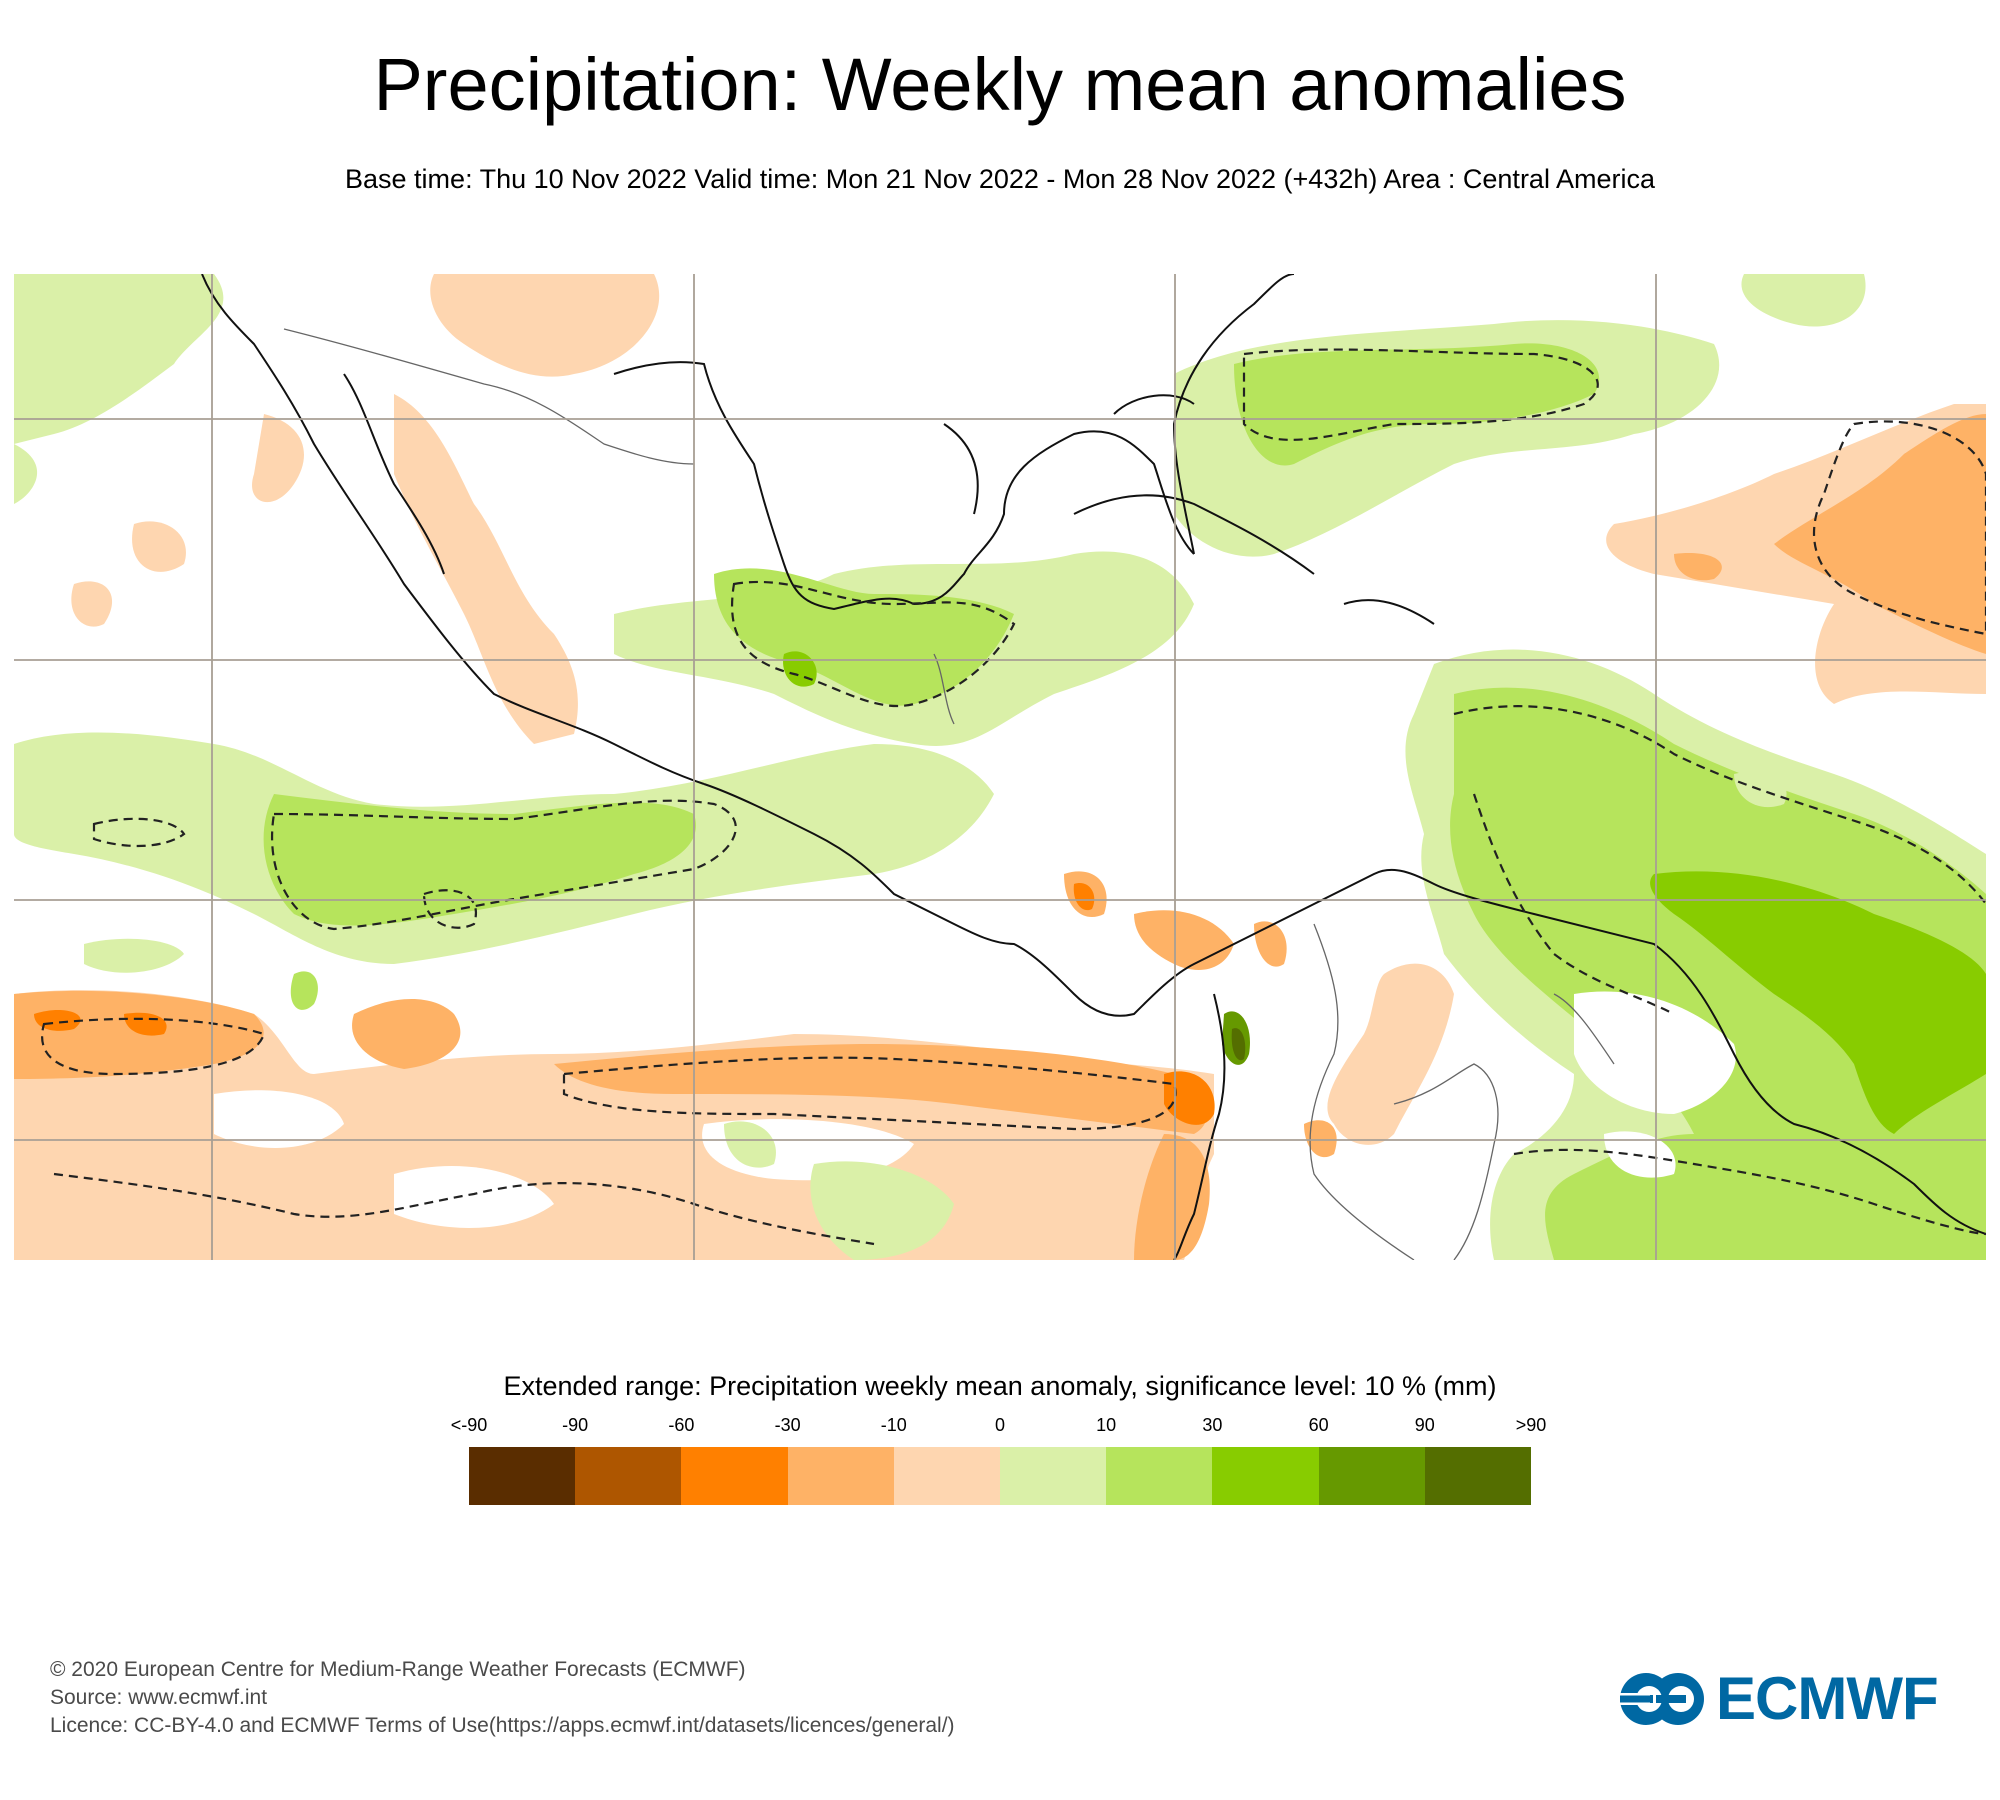 The width and height of the screenshot is (2000, 1800). I want to click on legend-tick-label: 0, so click(1000, 1425).